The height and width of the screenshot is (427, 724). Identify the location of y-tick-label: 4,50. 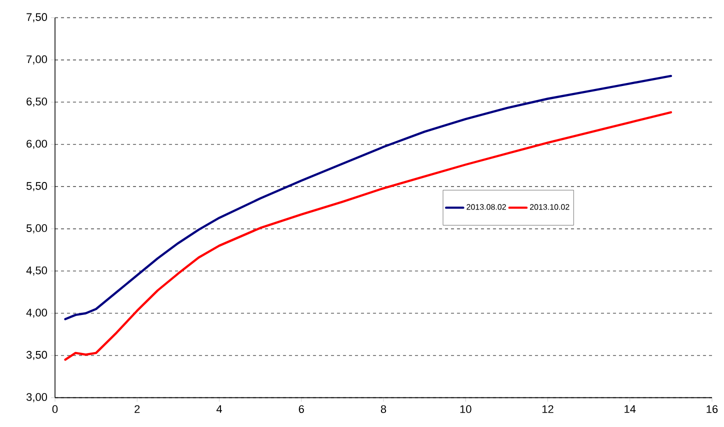
(37, 271).